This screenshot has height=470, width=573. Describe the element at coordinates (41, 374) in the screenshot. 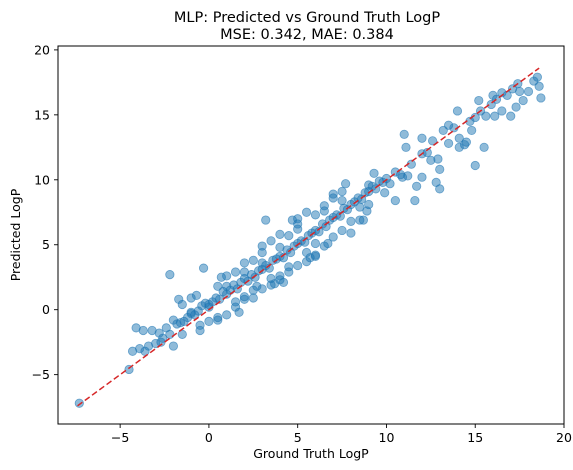

I see `y-tick-label: −5` at that location.